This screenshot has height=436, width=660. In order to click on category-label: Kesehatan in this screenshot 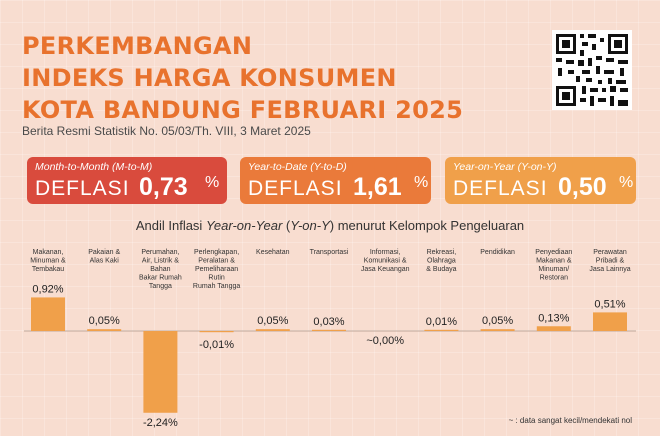, I will do `click(273, 252)`.